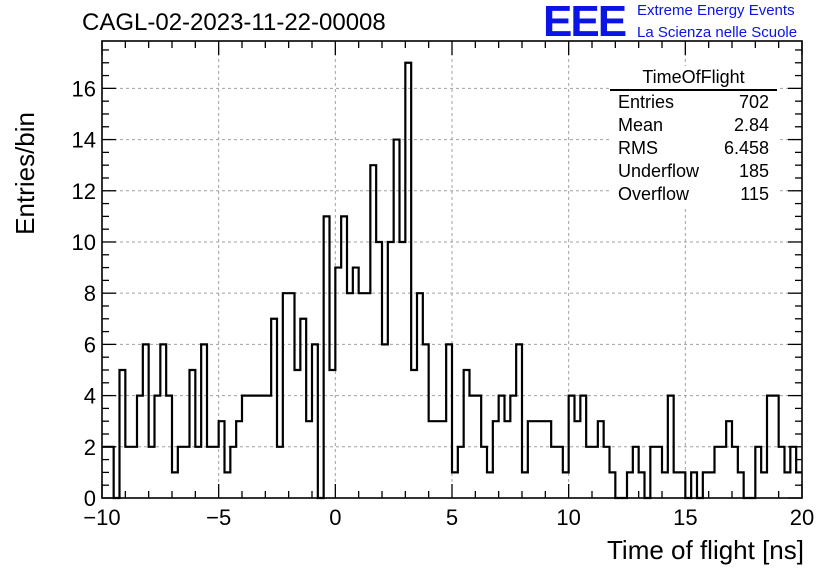 This screenshot has width=836, height=572. Describe the element at coordinates (90, 396) in the screenshot. I see `y-tick-label: 4` at that location.